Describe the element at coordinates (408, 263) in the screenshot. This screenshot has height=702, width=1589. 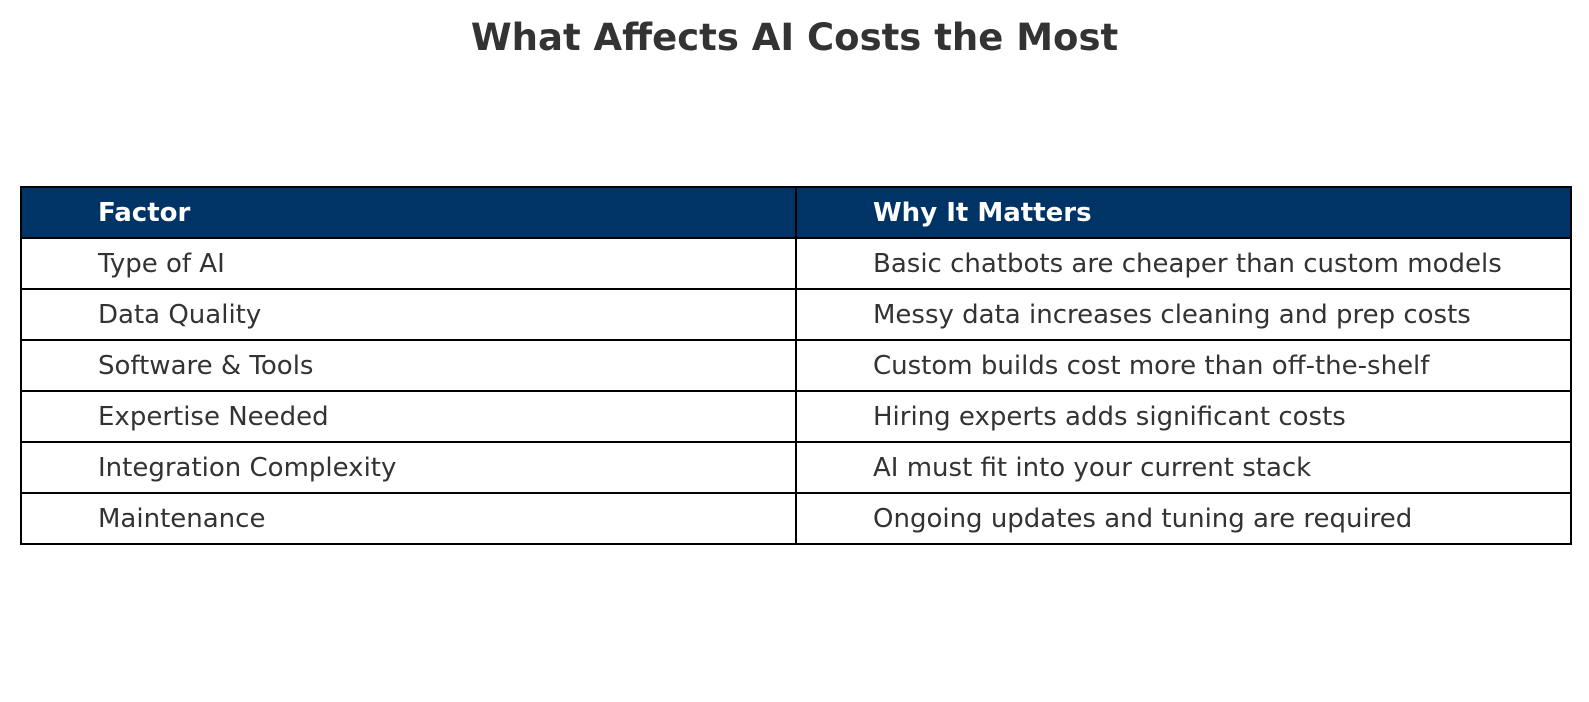
I see `factor-cell: Type of AI` at that location.